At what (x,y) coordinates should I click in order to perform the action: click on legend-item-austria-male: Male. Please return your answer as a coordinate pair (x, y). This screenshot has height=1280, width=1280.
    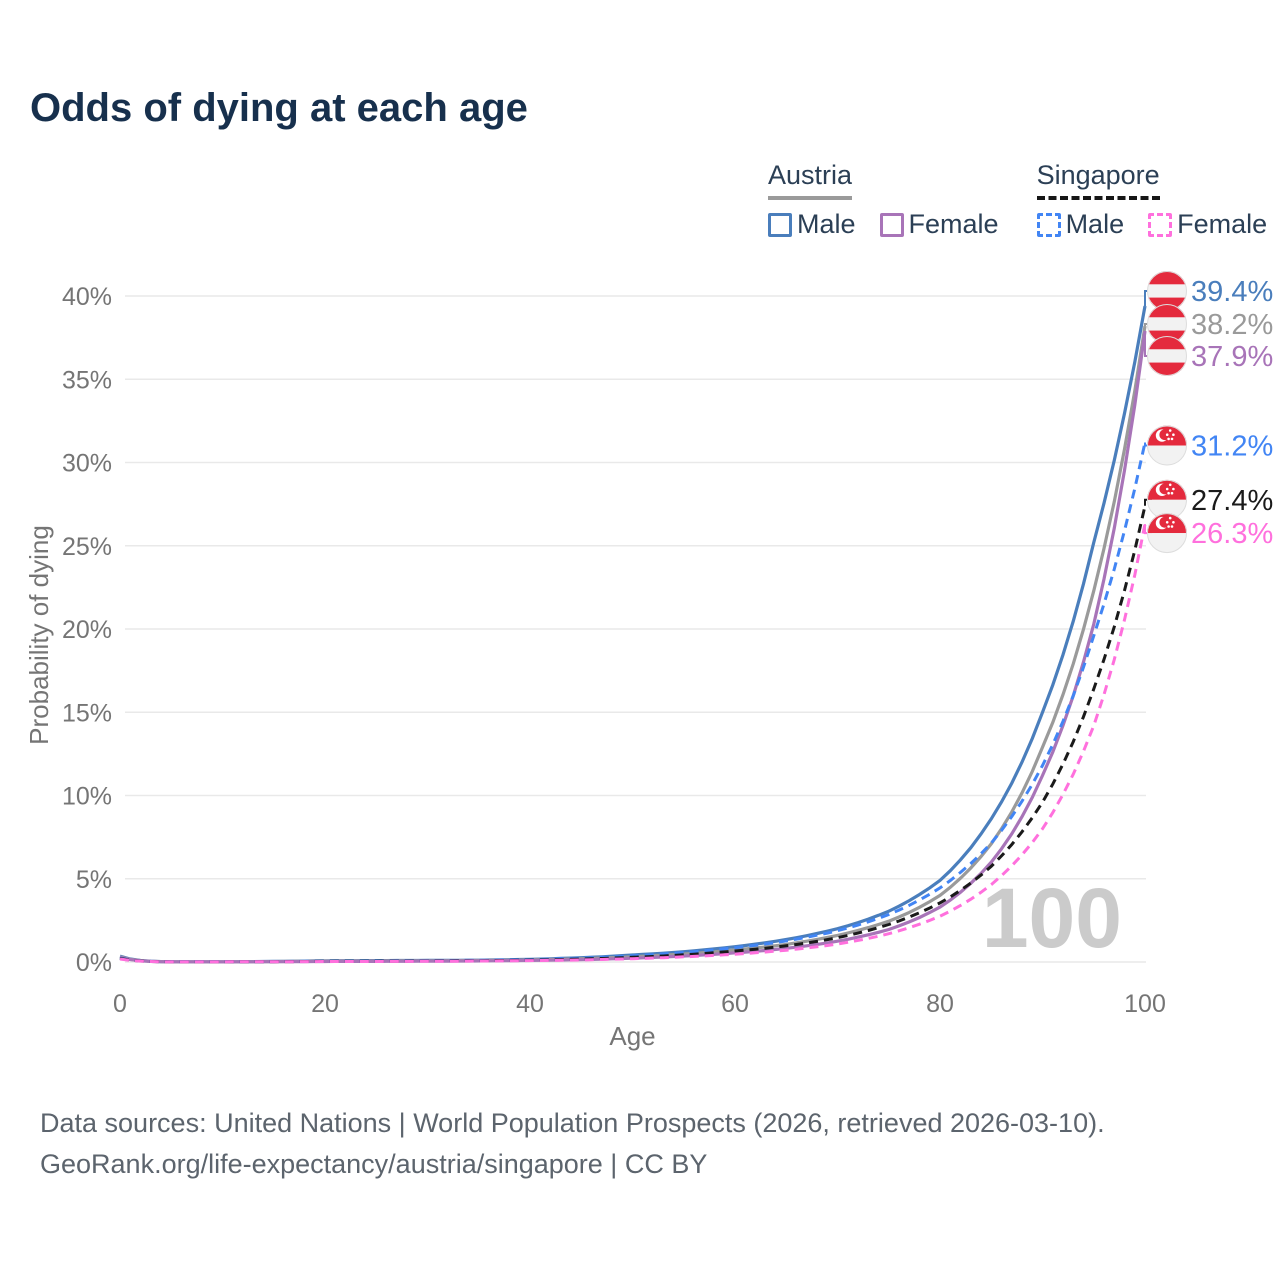
    Looking at the image, I should click on (812, 224).